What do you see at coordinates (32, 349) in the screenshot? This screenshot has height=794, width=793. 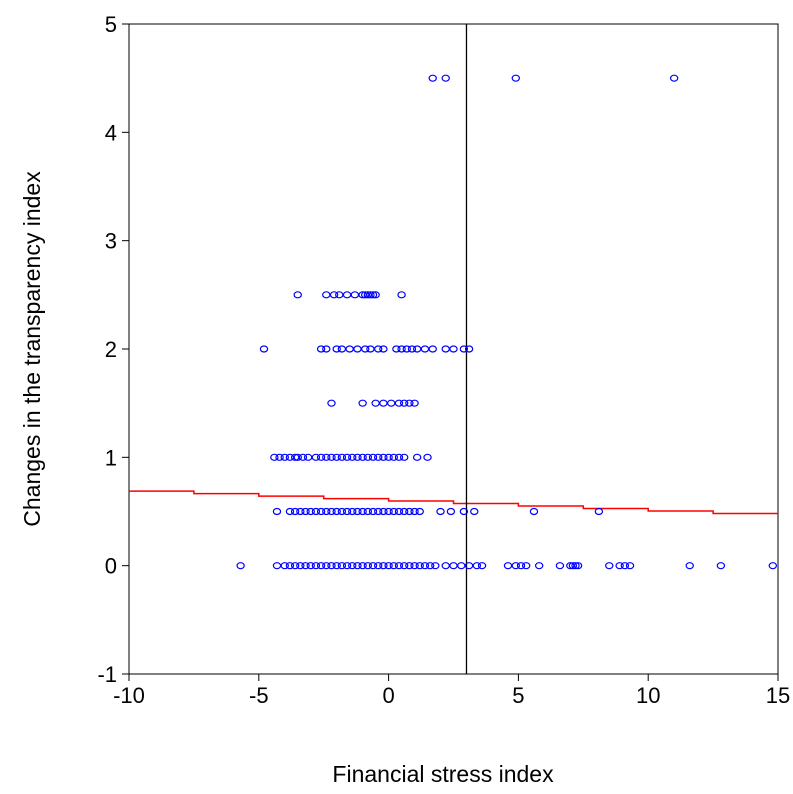 I see `y-axis-title: Changes in the transparency index` at bounding box center [32, 349].